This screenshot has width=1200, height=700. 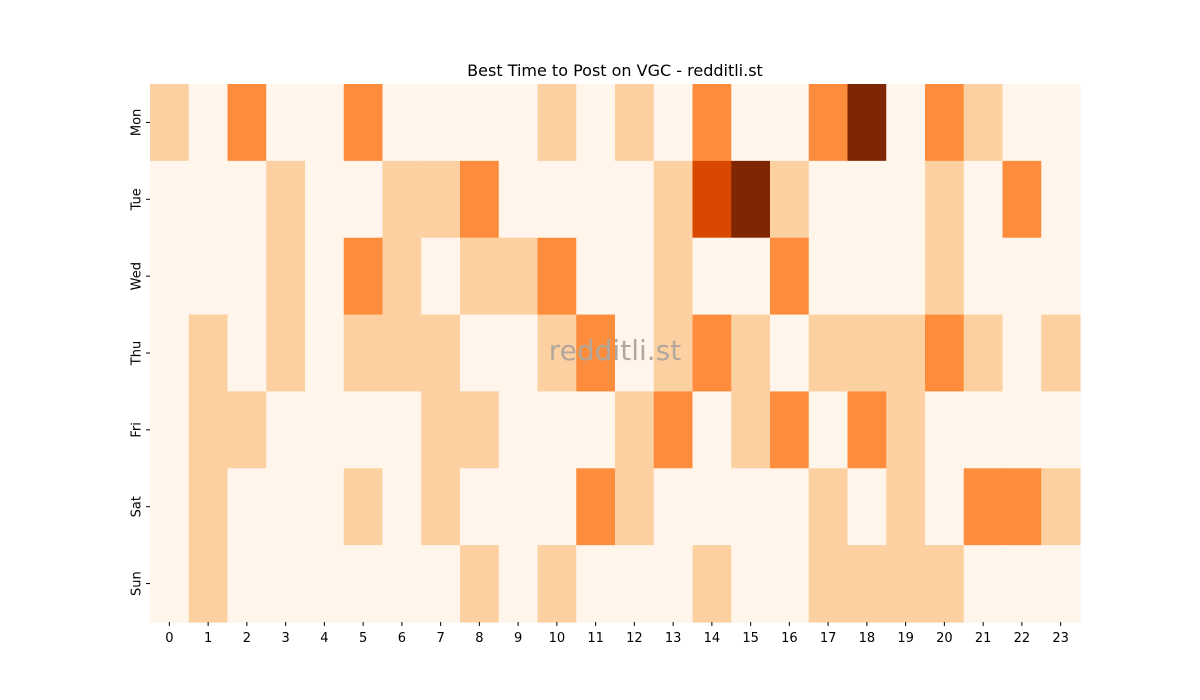 I want to click on y-tick-label: Sun, so click(x=137, y=583).